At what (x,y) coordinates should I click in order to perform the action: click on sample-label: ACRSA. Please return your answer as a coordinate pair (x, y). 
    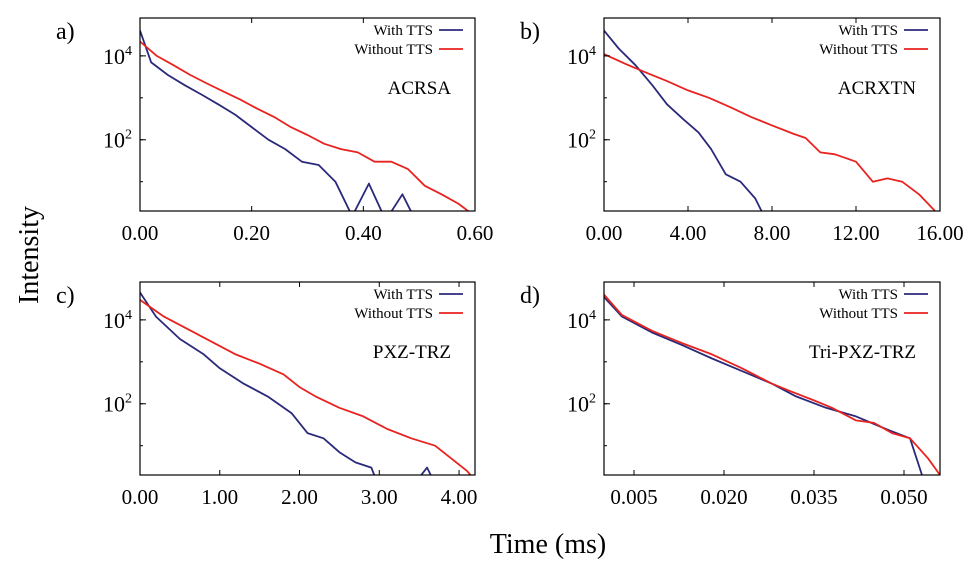
    Looking at the image, I should click on (420, 88).